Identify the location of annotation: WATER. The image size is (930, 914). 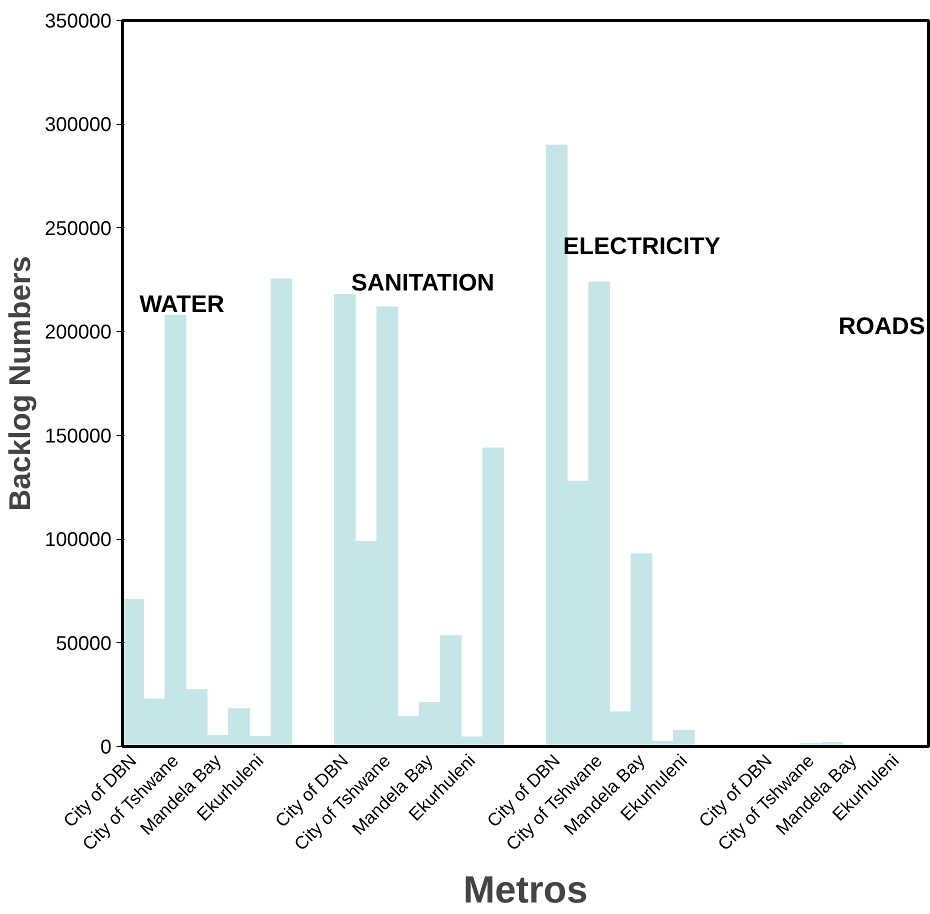
(181, 304).